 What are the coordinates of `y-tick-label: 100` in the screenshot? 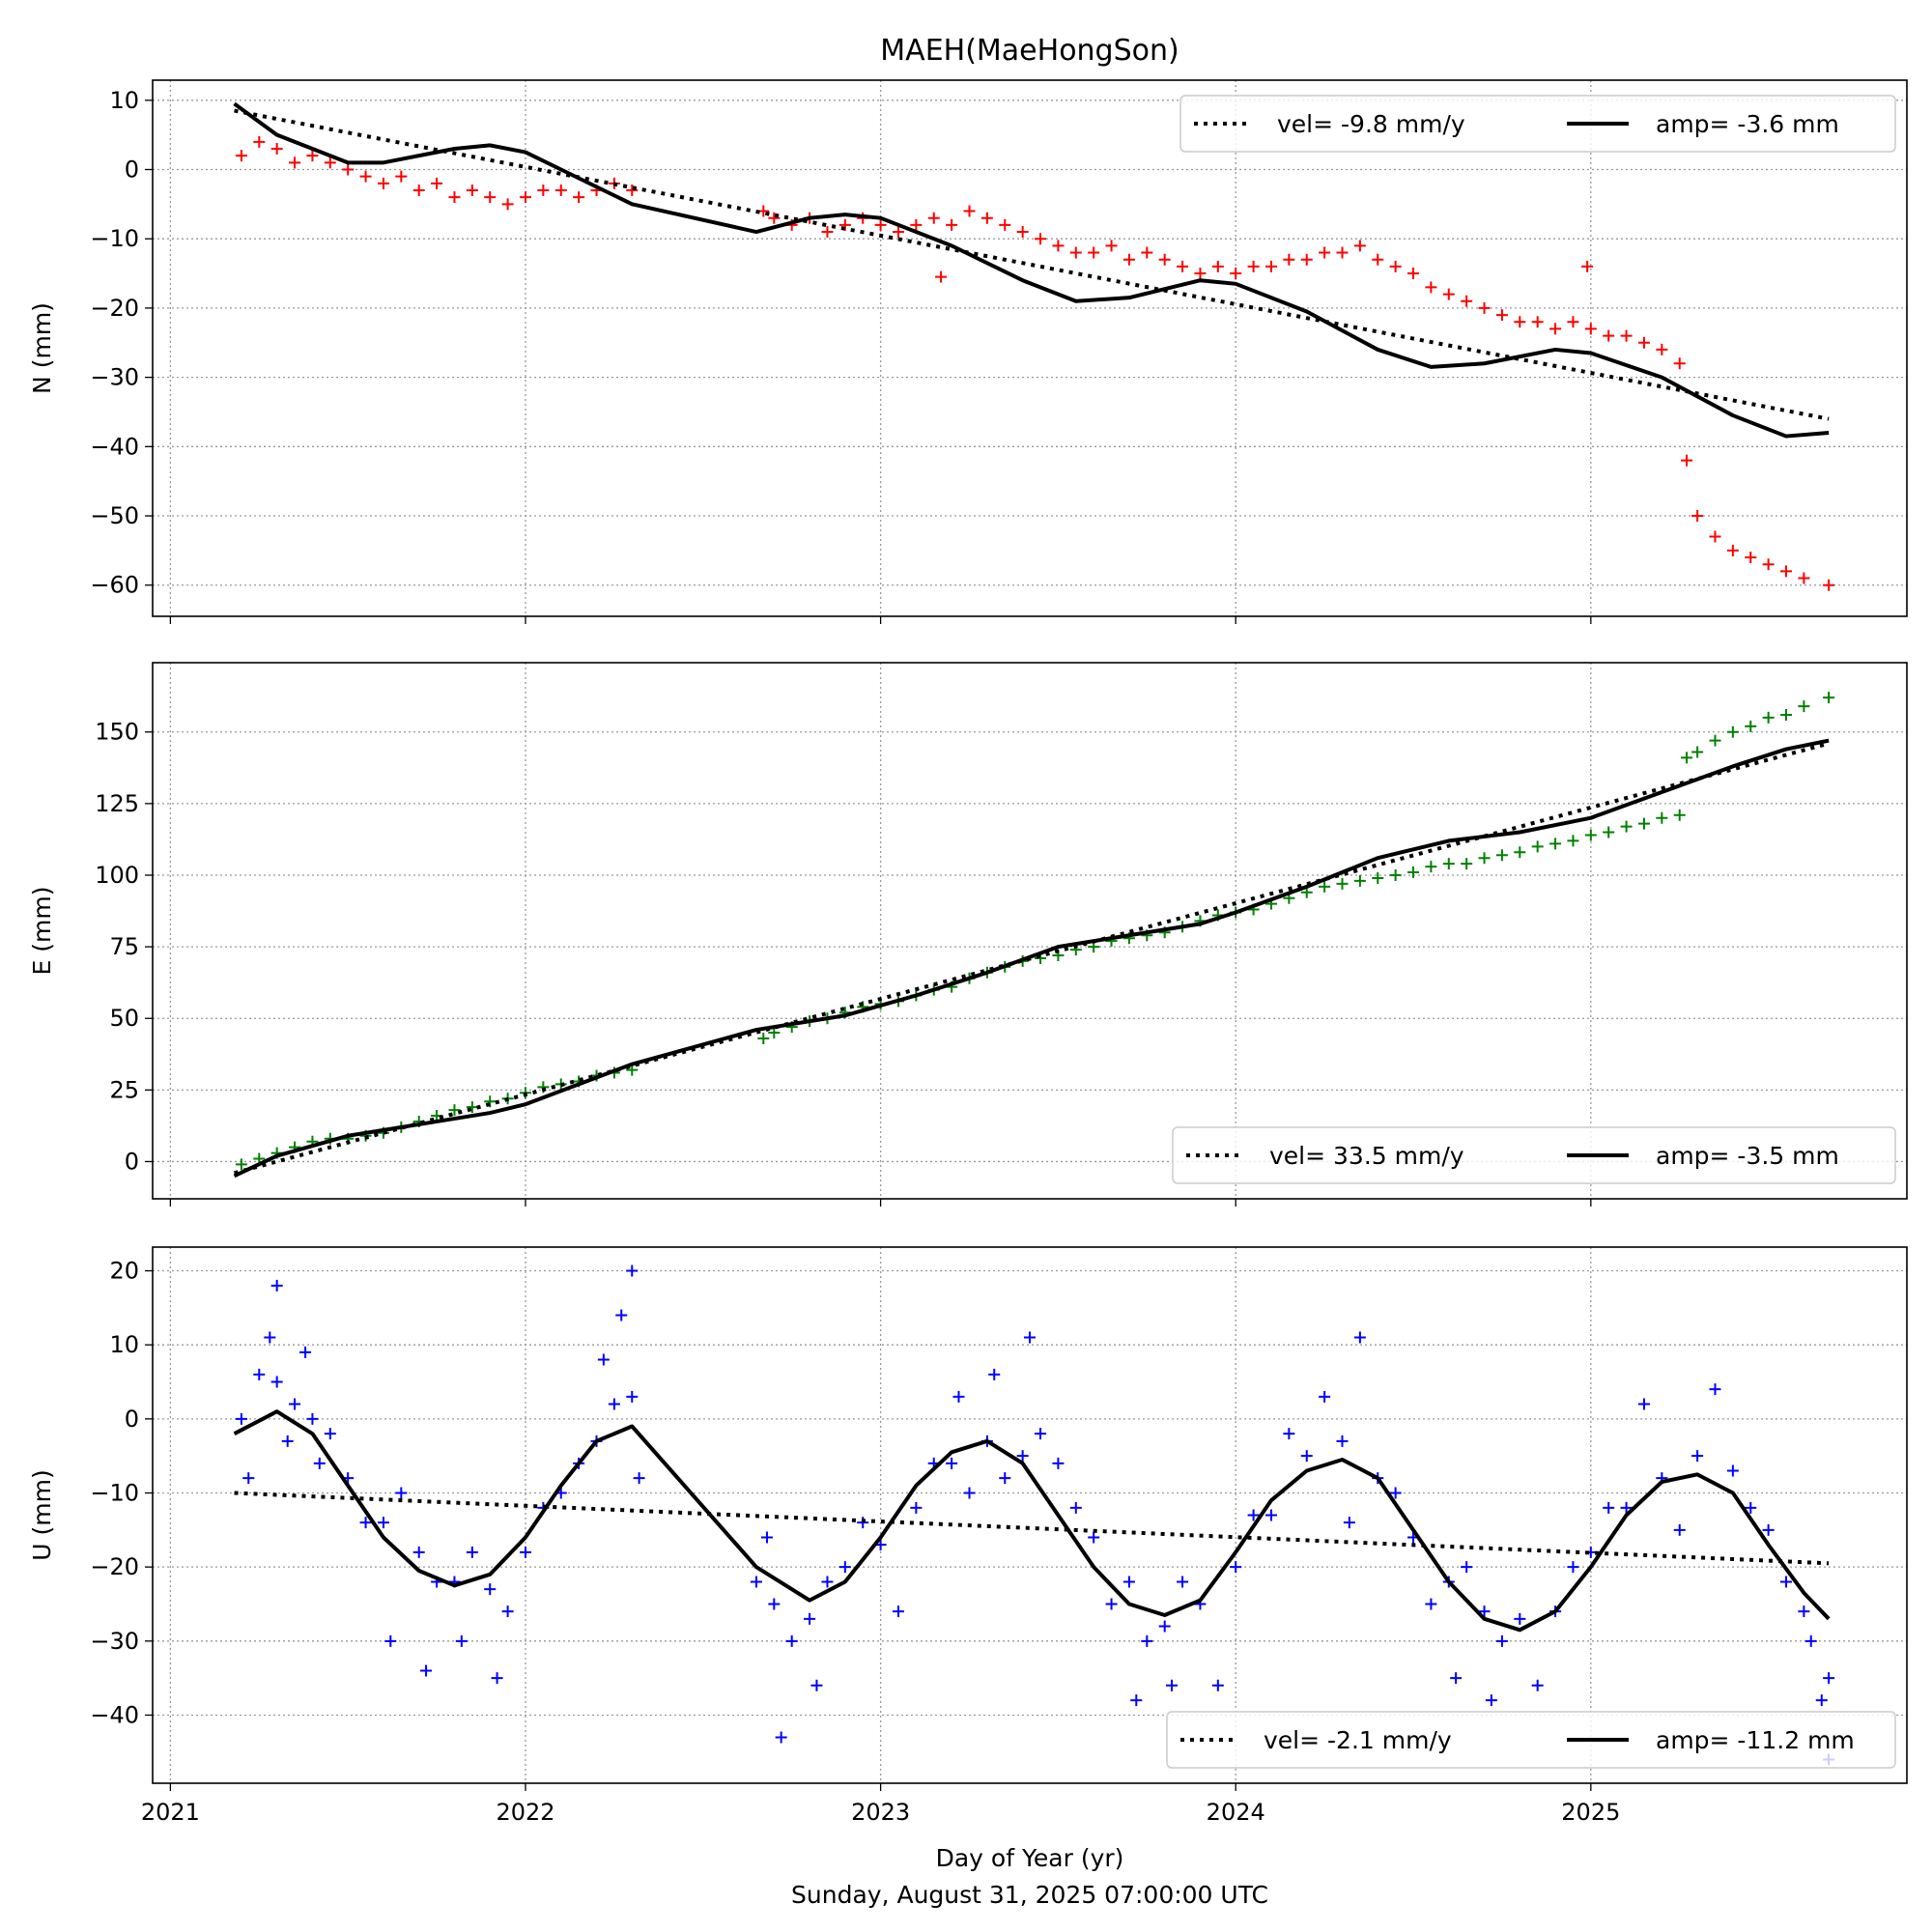 It's located at (117, 875).